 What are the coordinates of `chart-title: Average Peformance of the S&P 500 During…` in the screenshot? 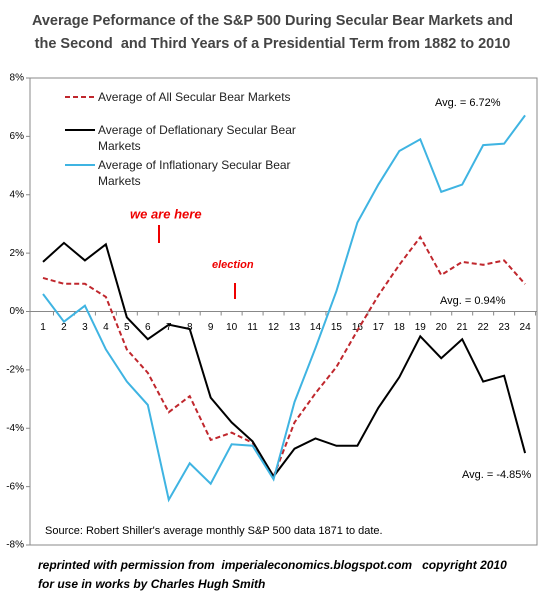 It's located at (272, 33).